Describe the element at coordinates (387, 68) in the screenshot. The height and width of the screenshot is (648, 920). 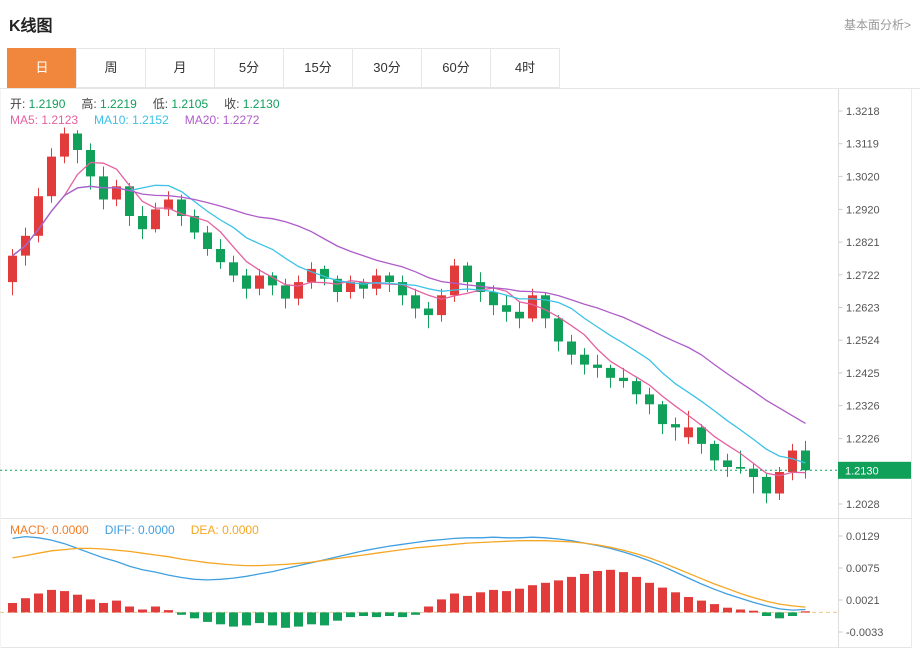
I see `tab-30min: 30分` at that location.